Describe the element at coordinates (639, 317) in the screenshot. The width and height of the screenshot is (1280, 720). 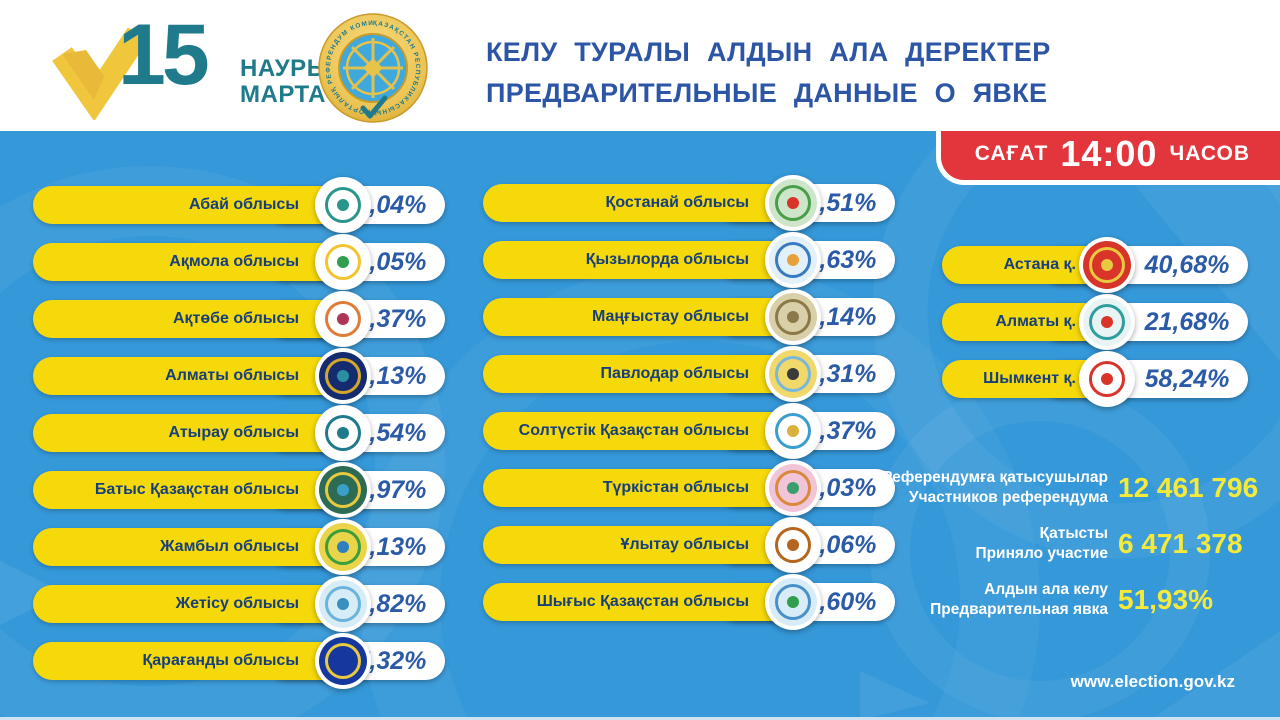
I see `region-pill: Маңғыстау облысы` at that location.